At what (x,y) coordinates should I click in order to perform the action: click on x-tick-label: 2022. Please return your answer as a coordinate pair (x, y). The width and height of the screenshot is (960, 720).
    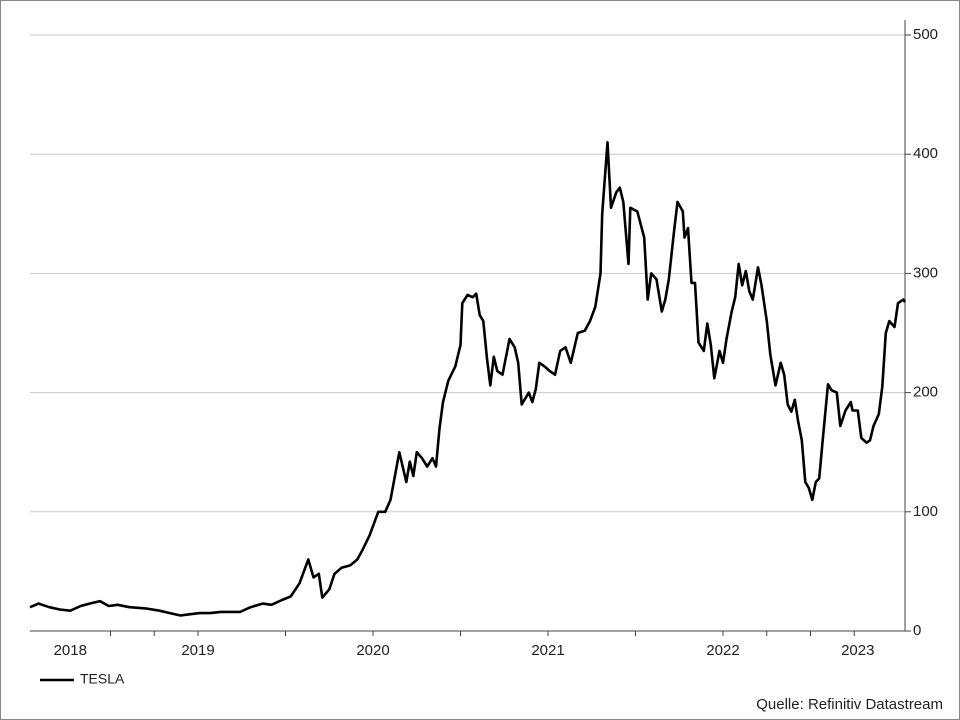
    Looking at the image, I should click on (722, 650).